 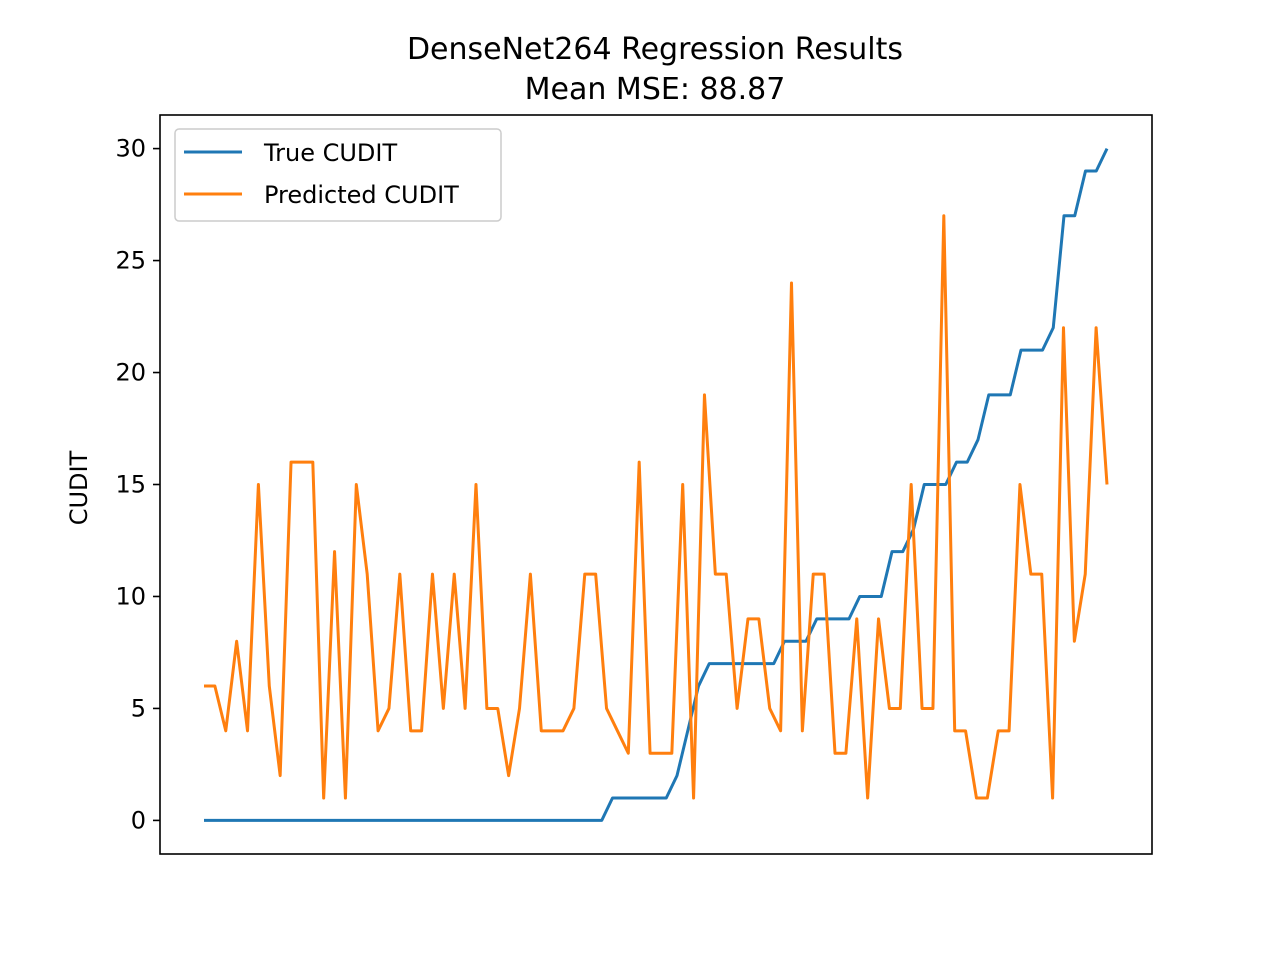 What do you see at coordinates (655, 49) in the screenshot?
I see `chart-title: DenseNet264 Regression Results` at bounding box center [655, 49].